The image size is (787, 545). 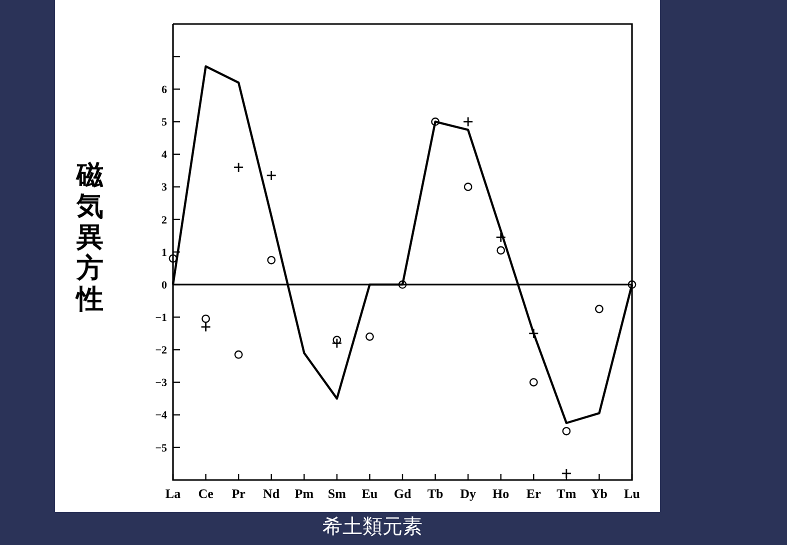 I want to click on x-tick-label: Ce, so click(x=206, y=493).